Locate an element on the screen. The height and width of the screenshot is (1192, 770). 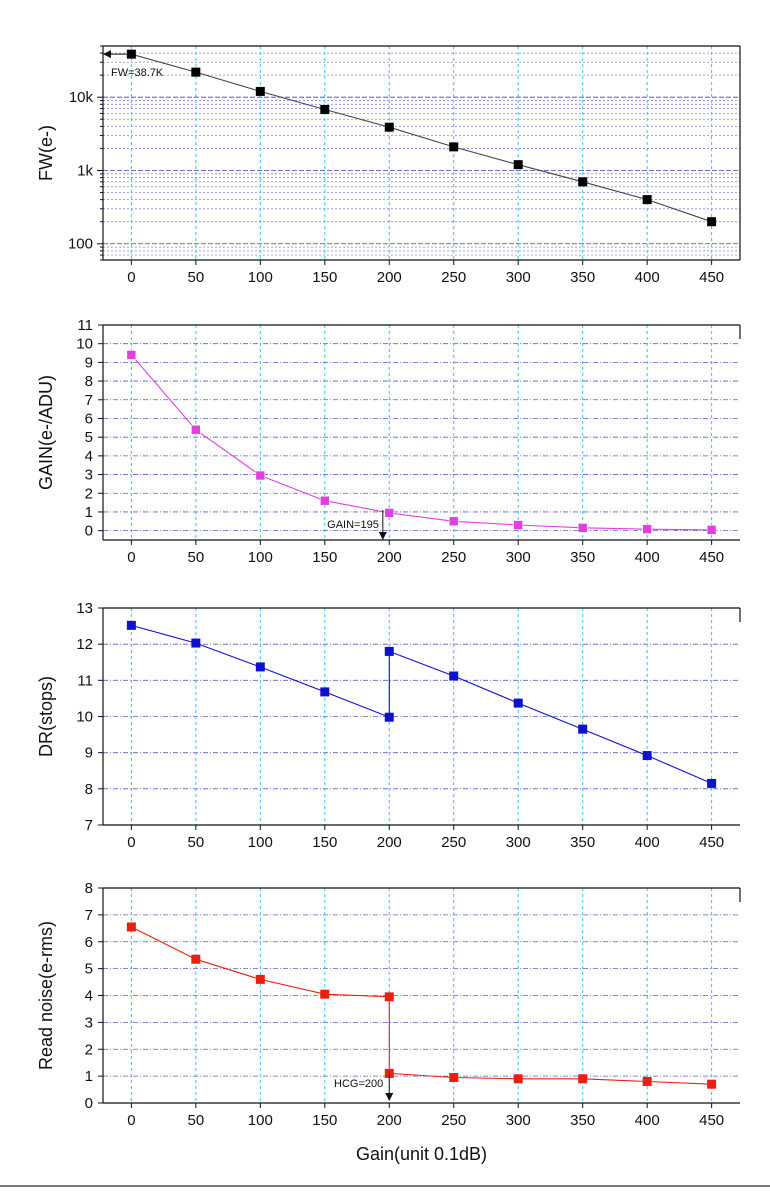
annotation-label: FW=38.7K is located at coordinates (137, 73).